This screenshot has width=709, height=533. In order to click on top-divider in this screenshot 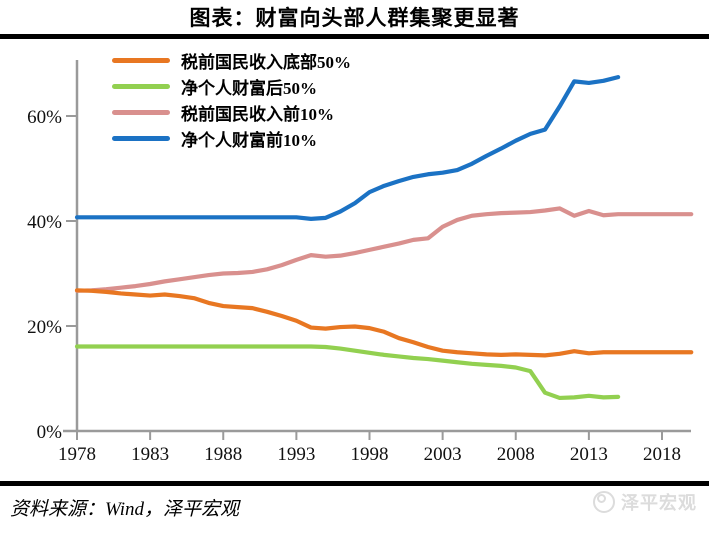, I will do `click(354, 36)`.